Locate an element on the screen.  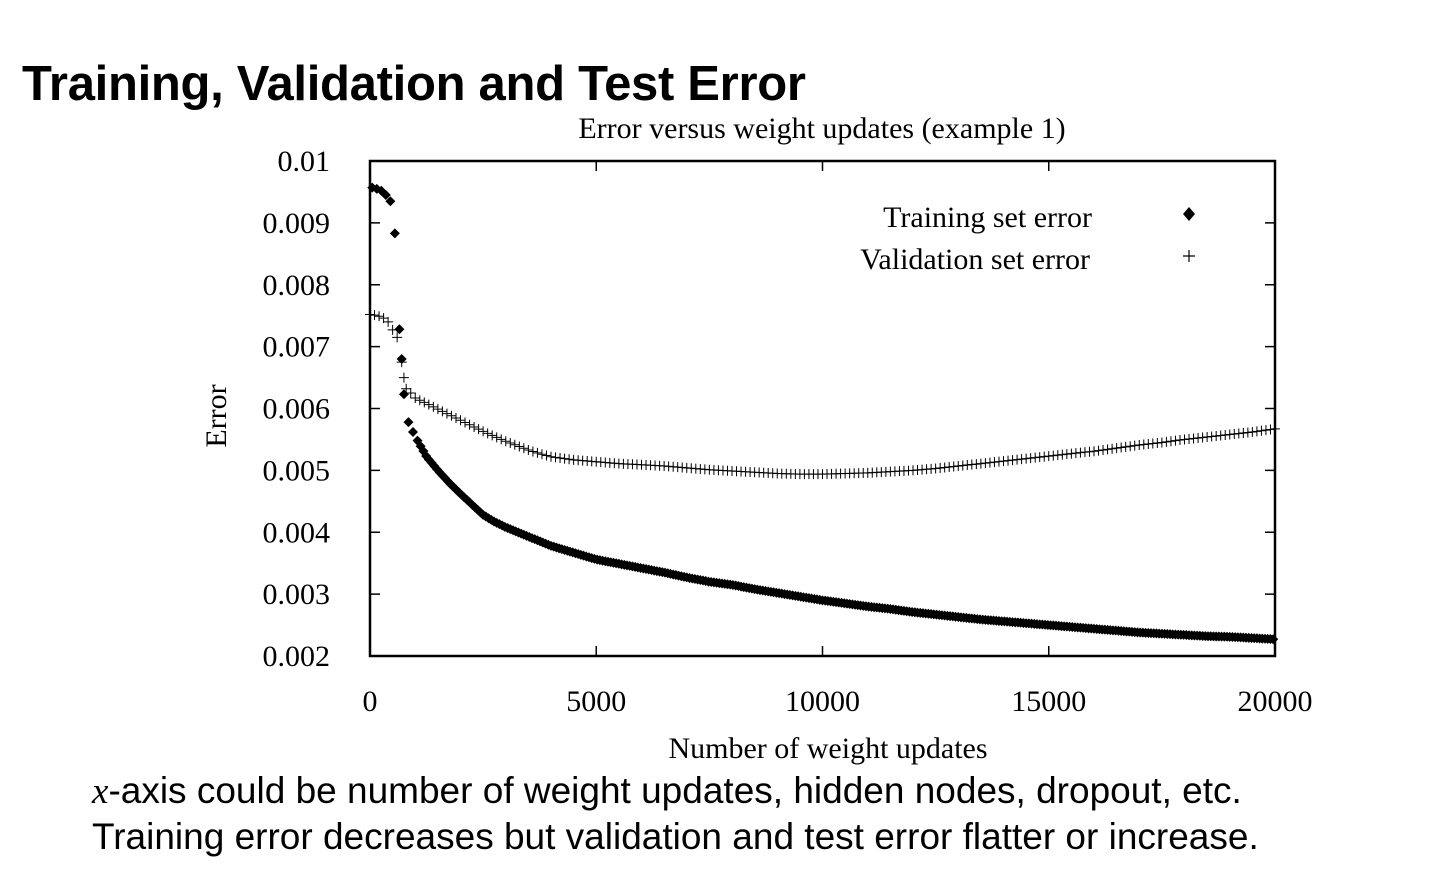
x-tick-label: 15000 is located at coordinates (1048, 701).